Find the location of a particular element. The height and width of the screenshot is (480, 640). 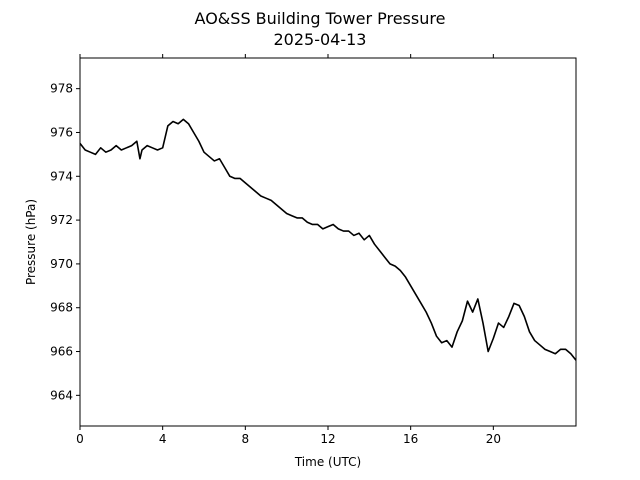

y-axis-ticks: 964 966 968 970 972 974 976 978 is located at coordinates (65, 242).